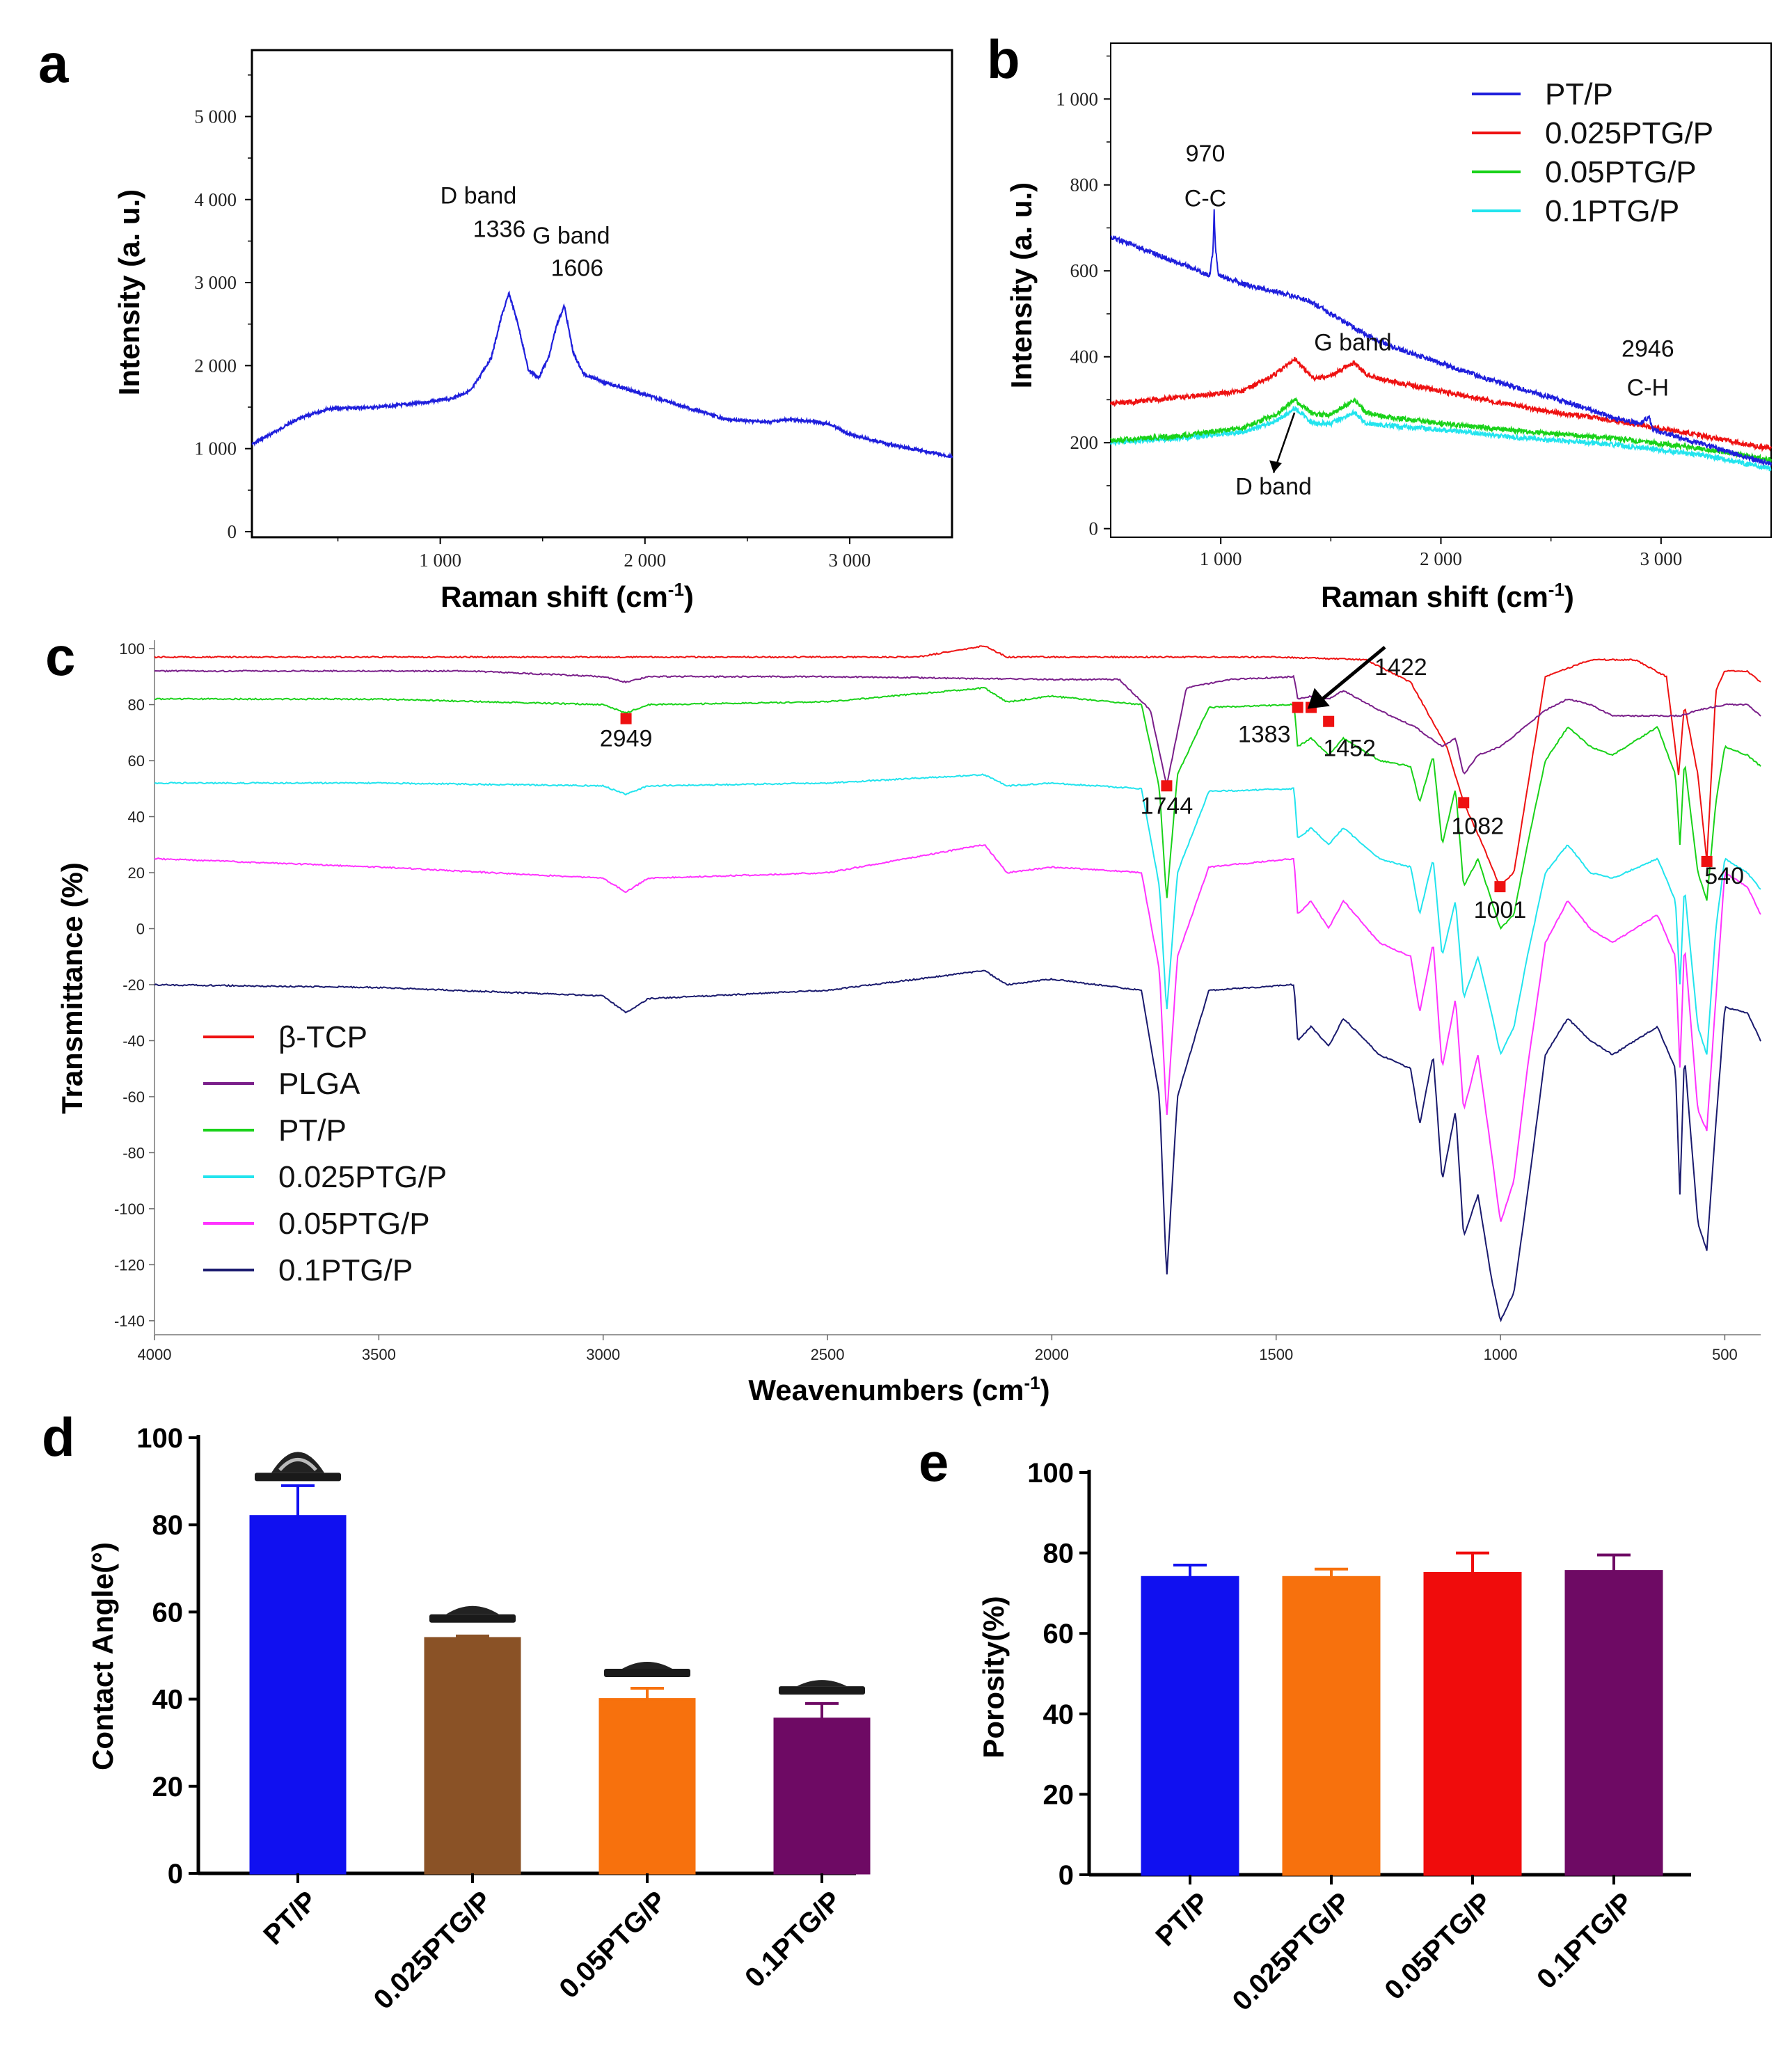 The image size is (1792, 2071). Describe the element at coordinates (129, 1264) in the screenshot. I see `y-tick-label-c: -120` at that location.